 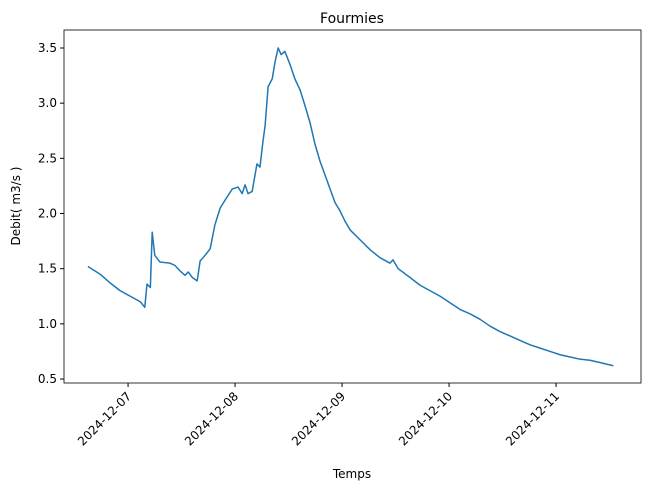 I want to click on y-tick-label: 1.0, so click(x=47, y=324).